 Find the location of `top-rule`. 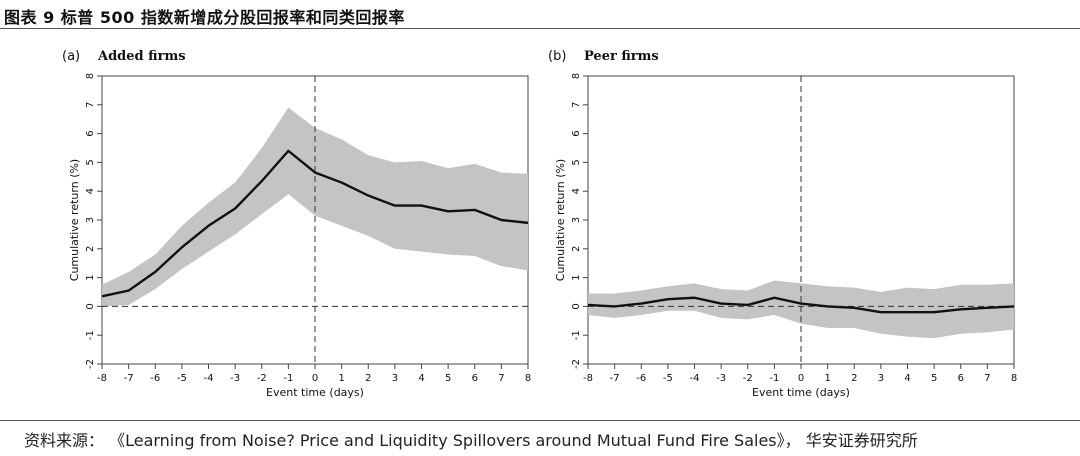

top-rule is located at coordinates (540, 28).